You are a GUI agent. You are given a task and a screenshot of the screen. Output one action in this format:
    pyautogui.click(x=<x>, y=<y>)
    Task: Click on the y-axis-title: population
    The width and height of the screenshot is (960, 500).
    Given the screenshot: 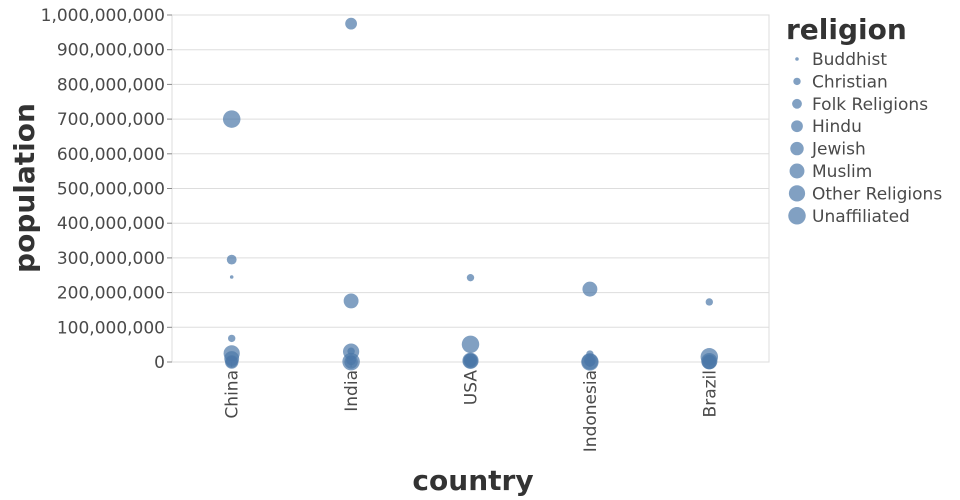 What is the action you would take?
    pyautogui.click(x=24, y=188)
    